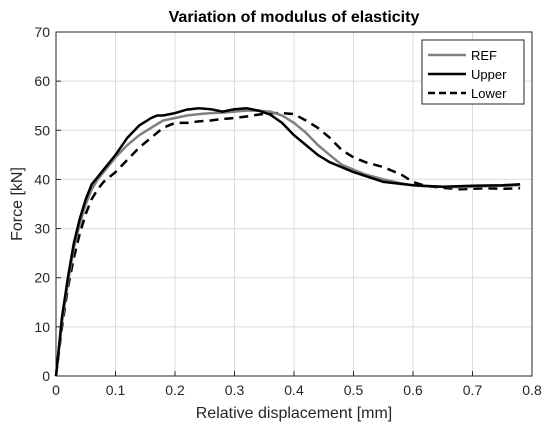 Image resolution: width=550 pixels, height=434 pixels. I want to click on chart-title: Variation of modulus of elasticity, so click(294, 17).